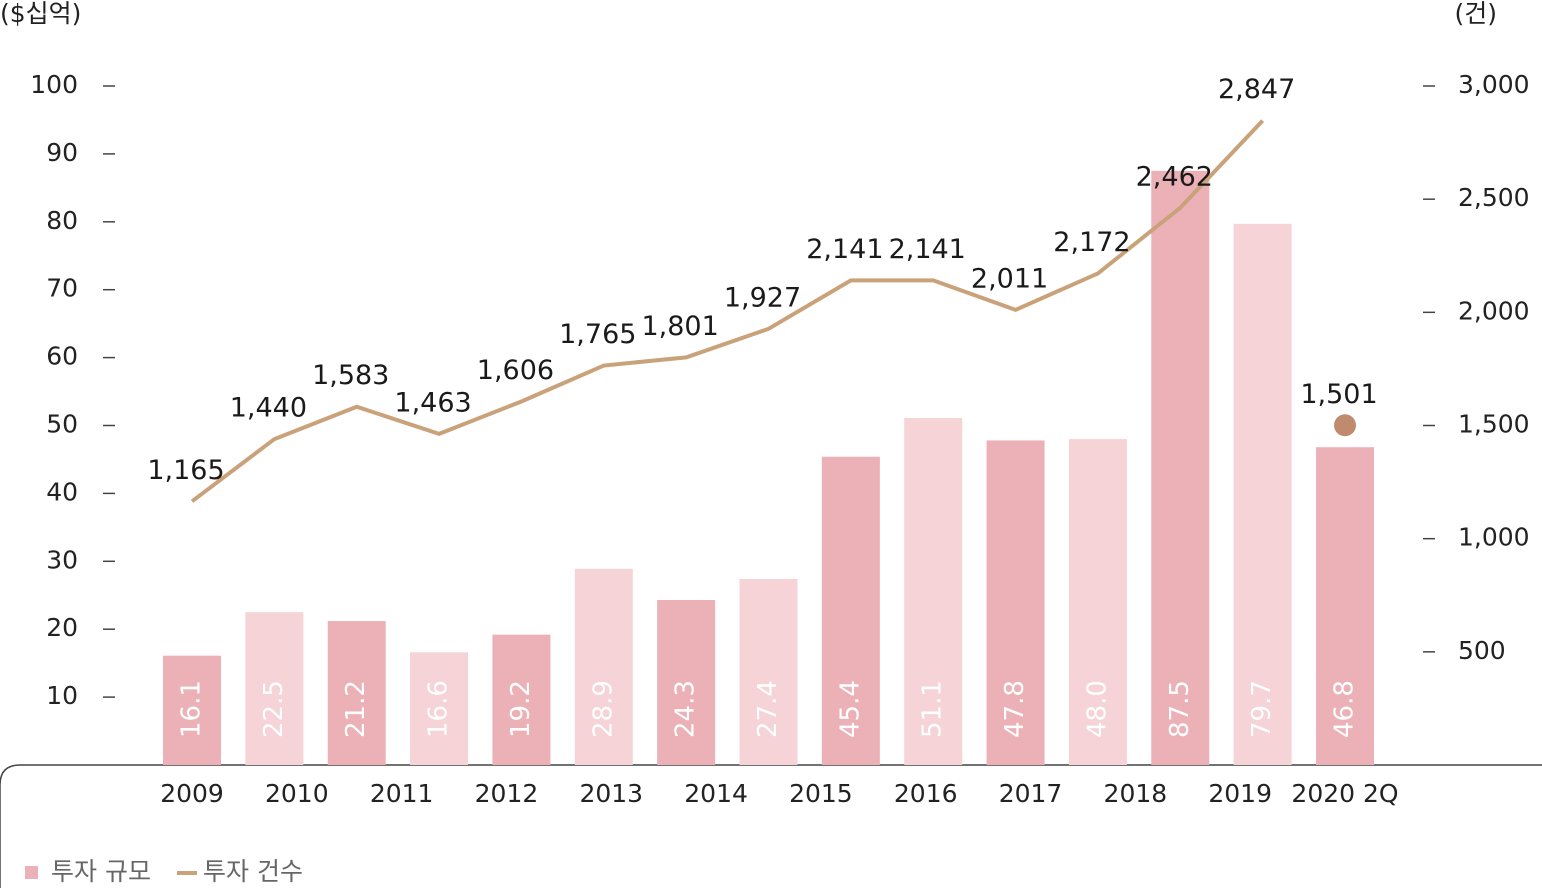  Describe the element at coordinates (356, 709) in the screenshot. I see `bar-value-label: 21.2` at that location.